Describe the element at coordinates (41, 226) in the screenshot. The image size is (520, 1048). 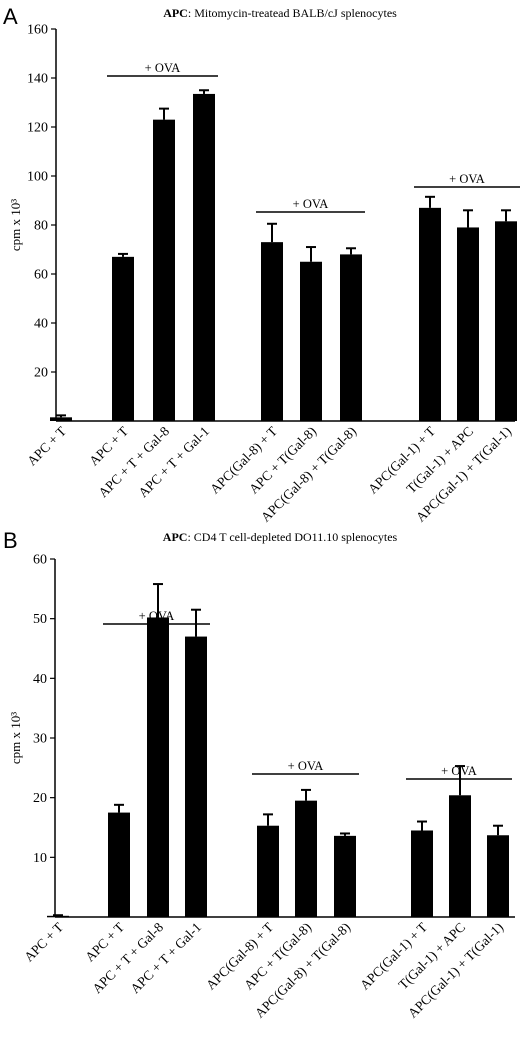
I see `y-tick-label: 80` at that location.